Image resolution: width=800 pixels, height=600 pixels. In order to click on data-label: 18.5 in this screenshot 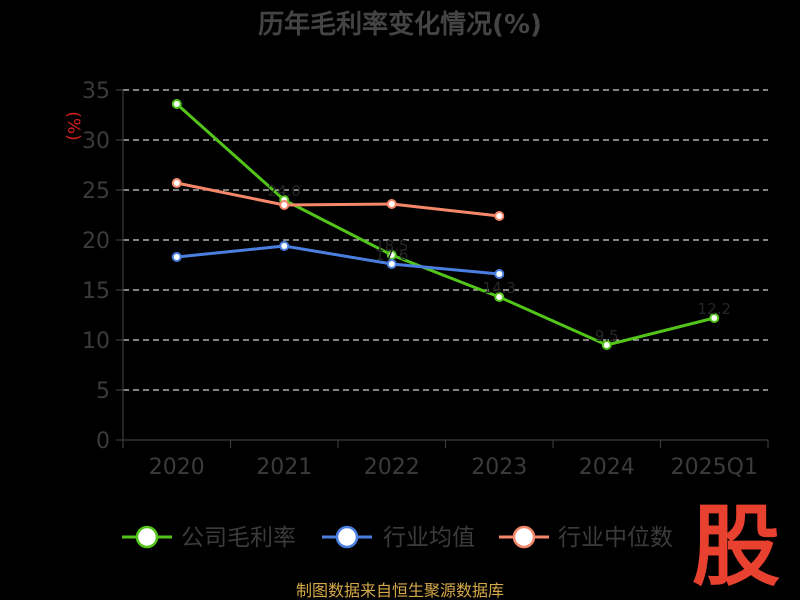, I will do `click(391, 246)`.